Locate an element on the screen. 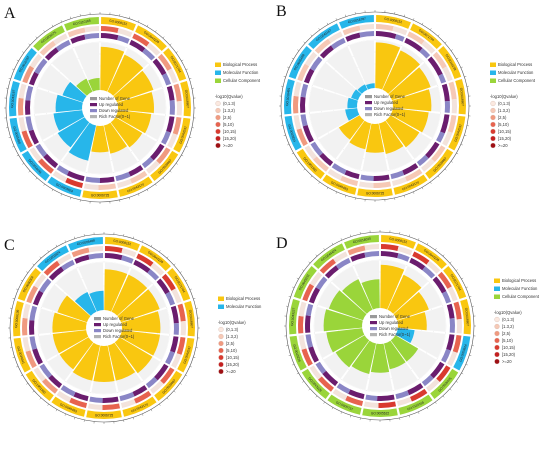 This screenshot has width=550, height=450. sector-bg is located at coordinates (347, 70).